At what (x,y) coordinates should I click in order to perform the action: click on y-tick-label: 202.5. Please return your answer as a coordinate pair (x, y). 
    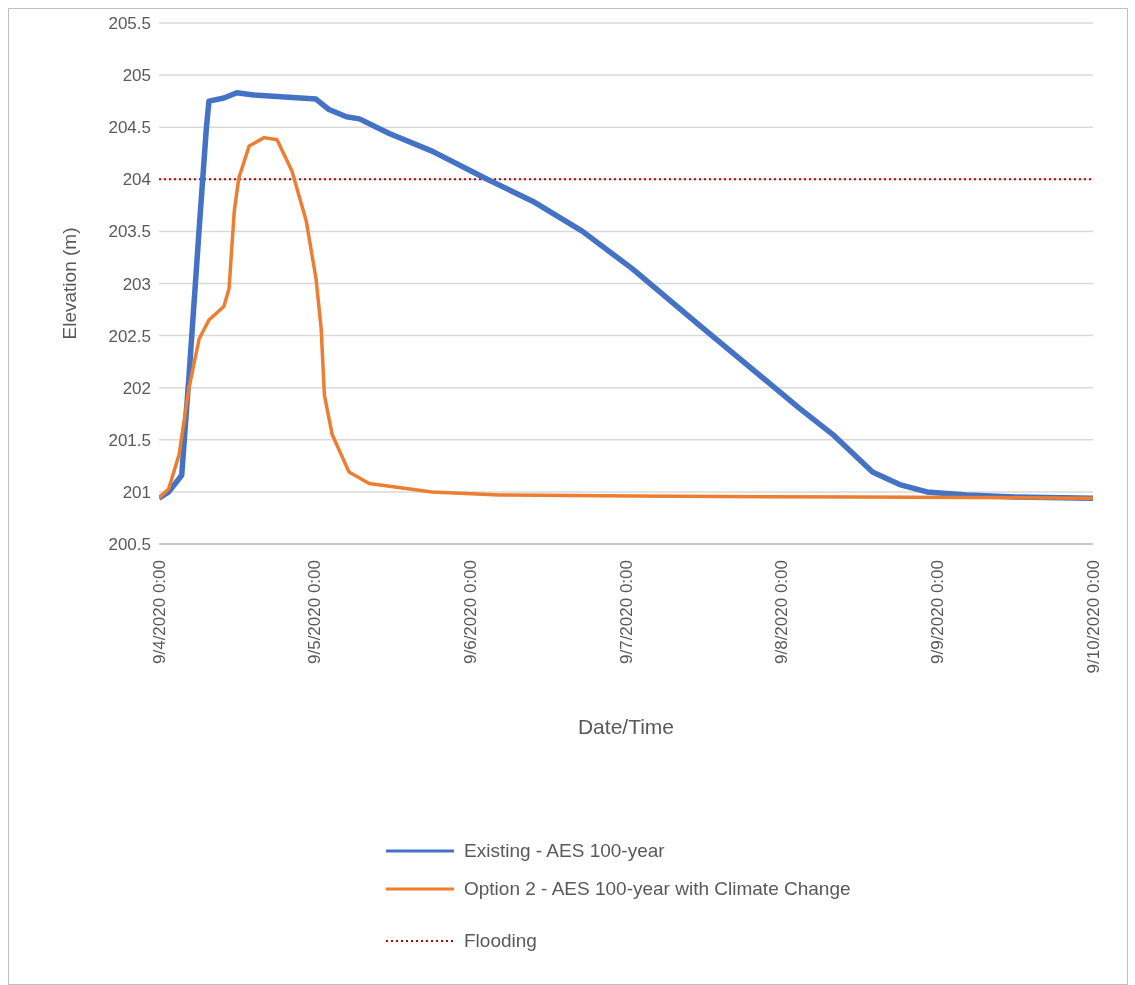
    Looking at the image, I should click on (129, 336).